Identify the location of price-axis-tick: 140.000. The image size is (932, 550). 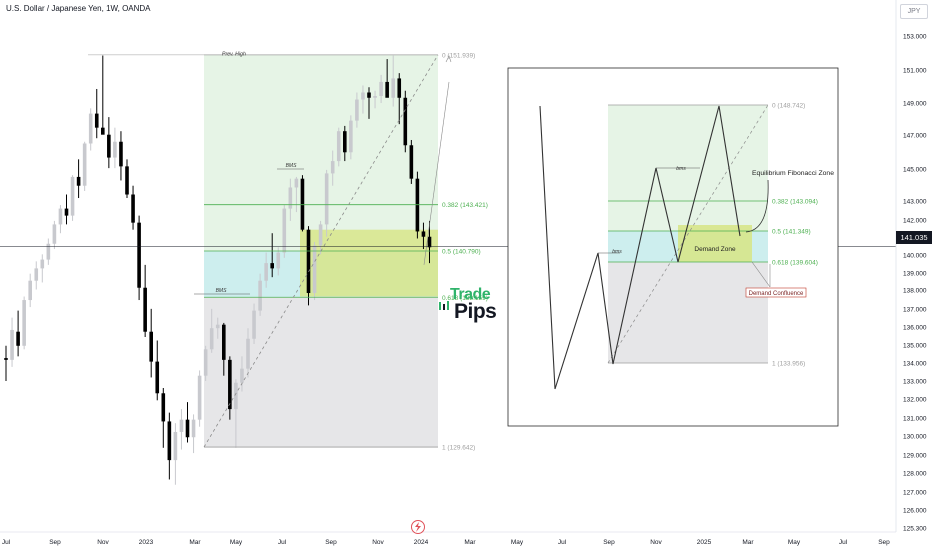
(915, 256).